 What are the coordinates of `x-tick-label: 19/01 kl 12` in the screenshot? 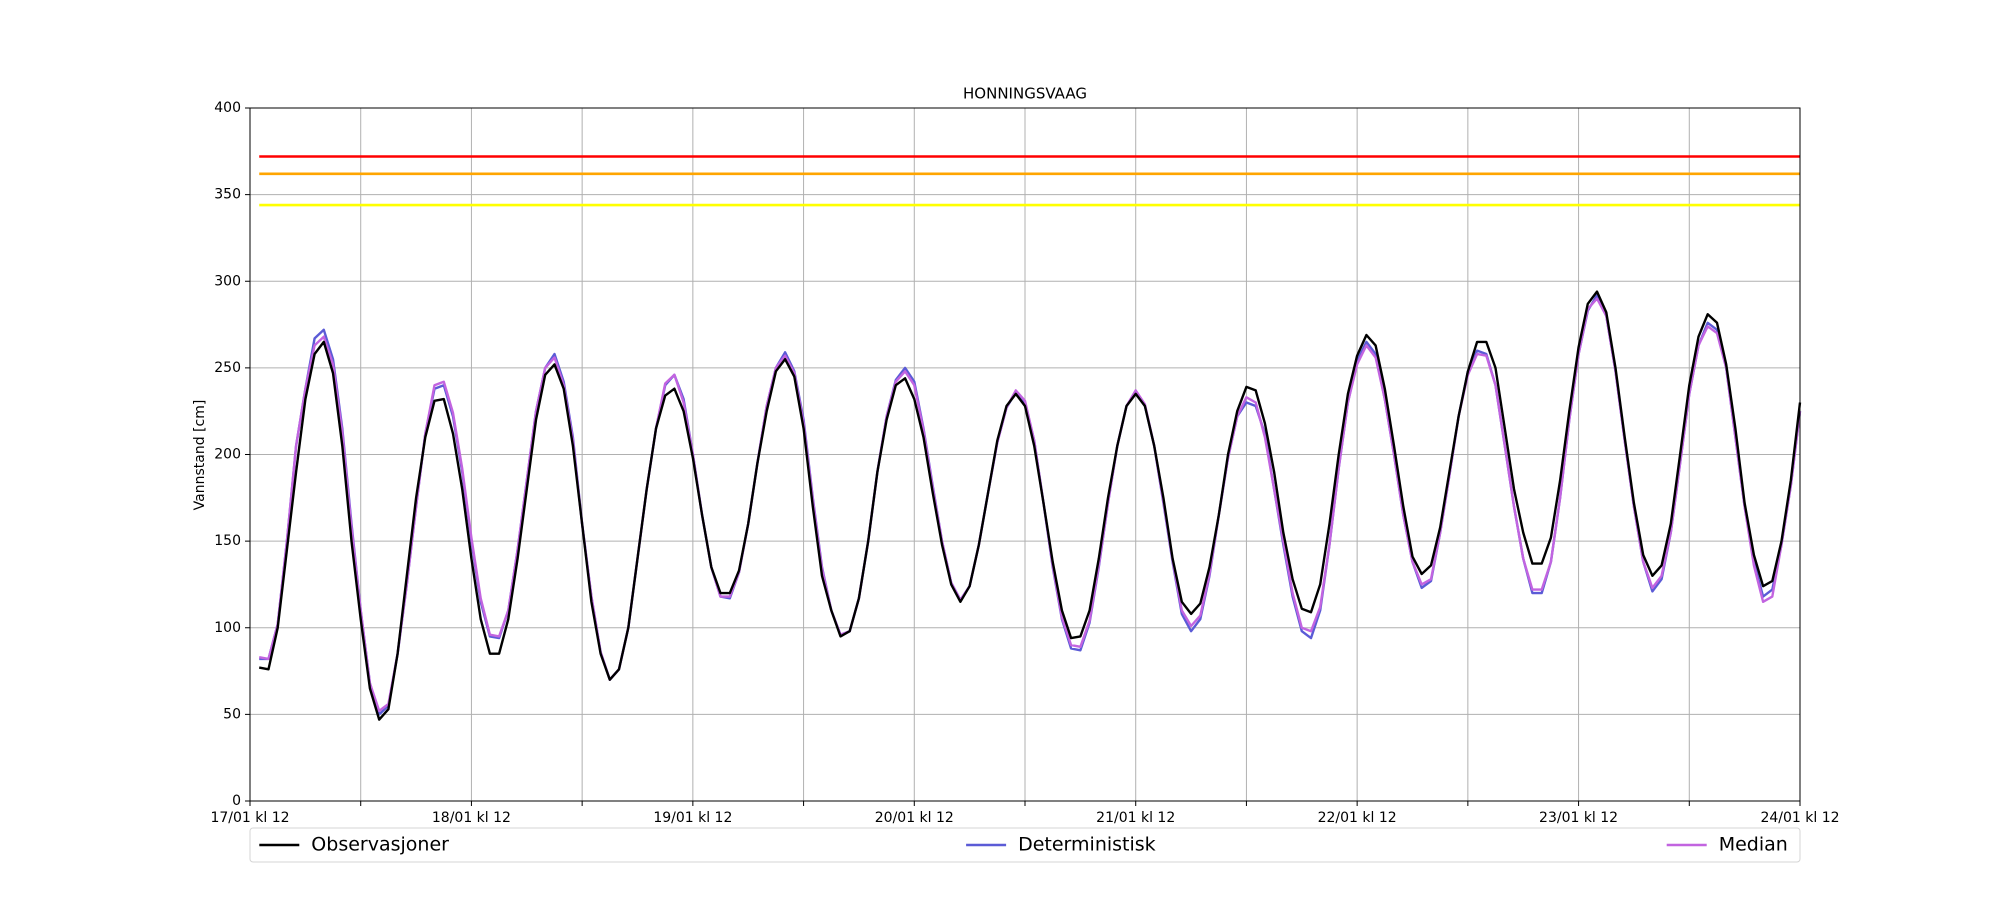 It's located at (692, 818).